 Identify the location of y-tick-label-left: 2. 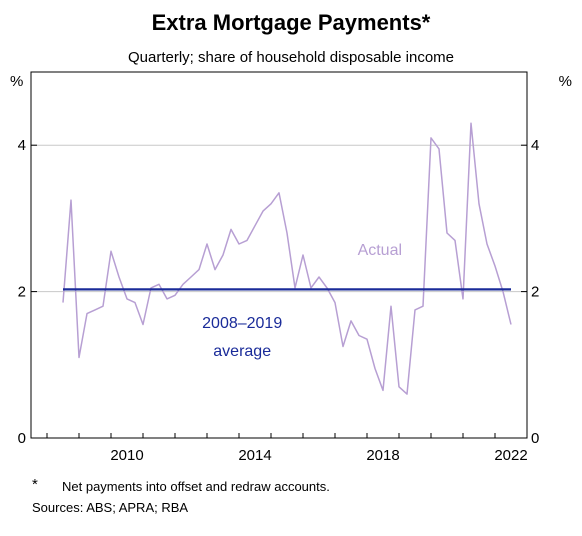
(22, 292).